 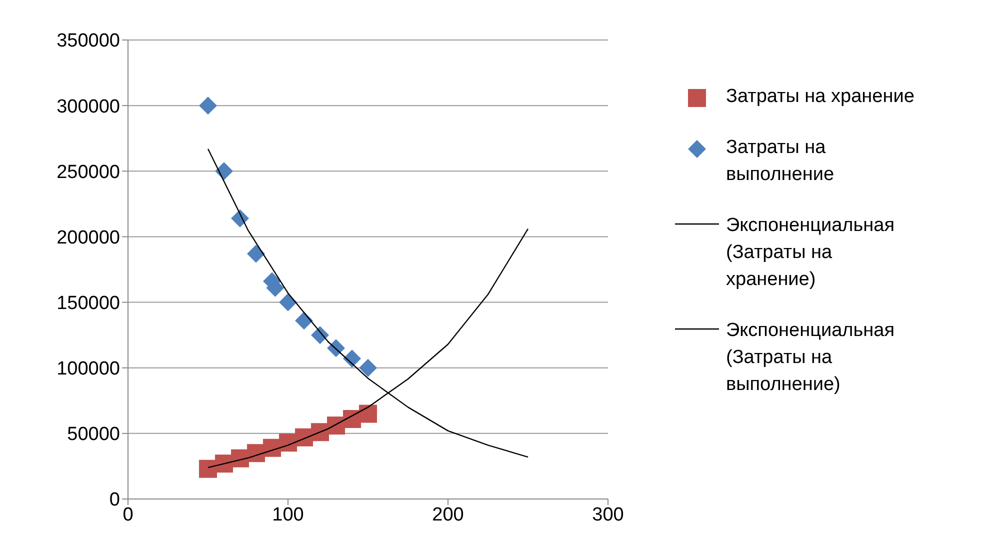 I want to click on legend-label: Затраты на хранение, so click(x=821, y=97).